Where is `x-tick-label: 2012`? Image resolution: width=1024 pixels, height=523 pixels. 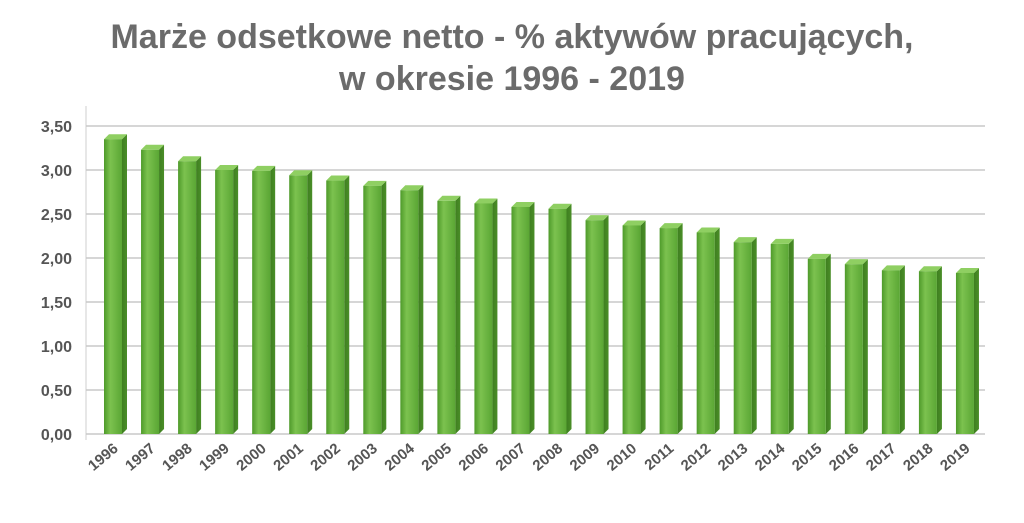
x-tick-label: 2012 is located at coordinates (696, 457).